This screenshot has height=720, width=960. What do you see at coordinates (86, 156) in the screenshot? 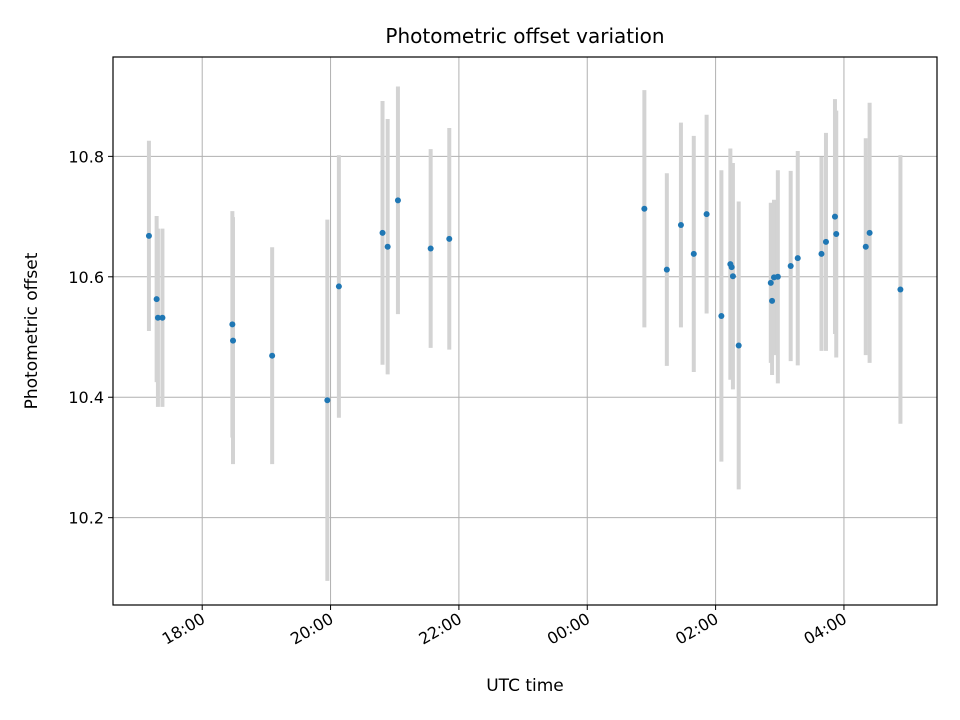
I see `y-tick-label: 10.8` at bounding box center [86, 156].